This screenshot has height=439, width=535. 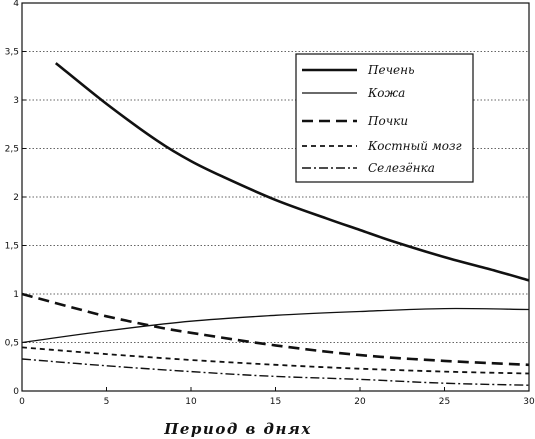 I want to click on y-tick-label: 4, so click(x=16, y=4).